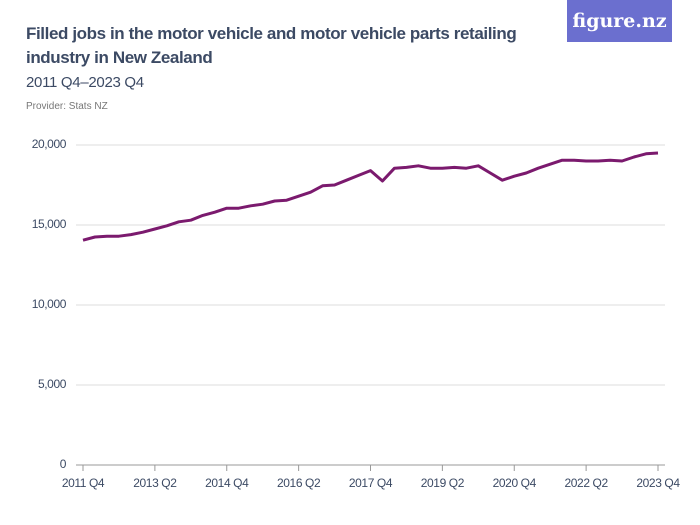 This screenshot has width=700, height=525. I want to click on chart-subtitle: 2011 Q4–2023 Q4, so click(85, 82).